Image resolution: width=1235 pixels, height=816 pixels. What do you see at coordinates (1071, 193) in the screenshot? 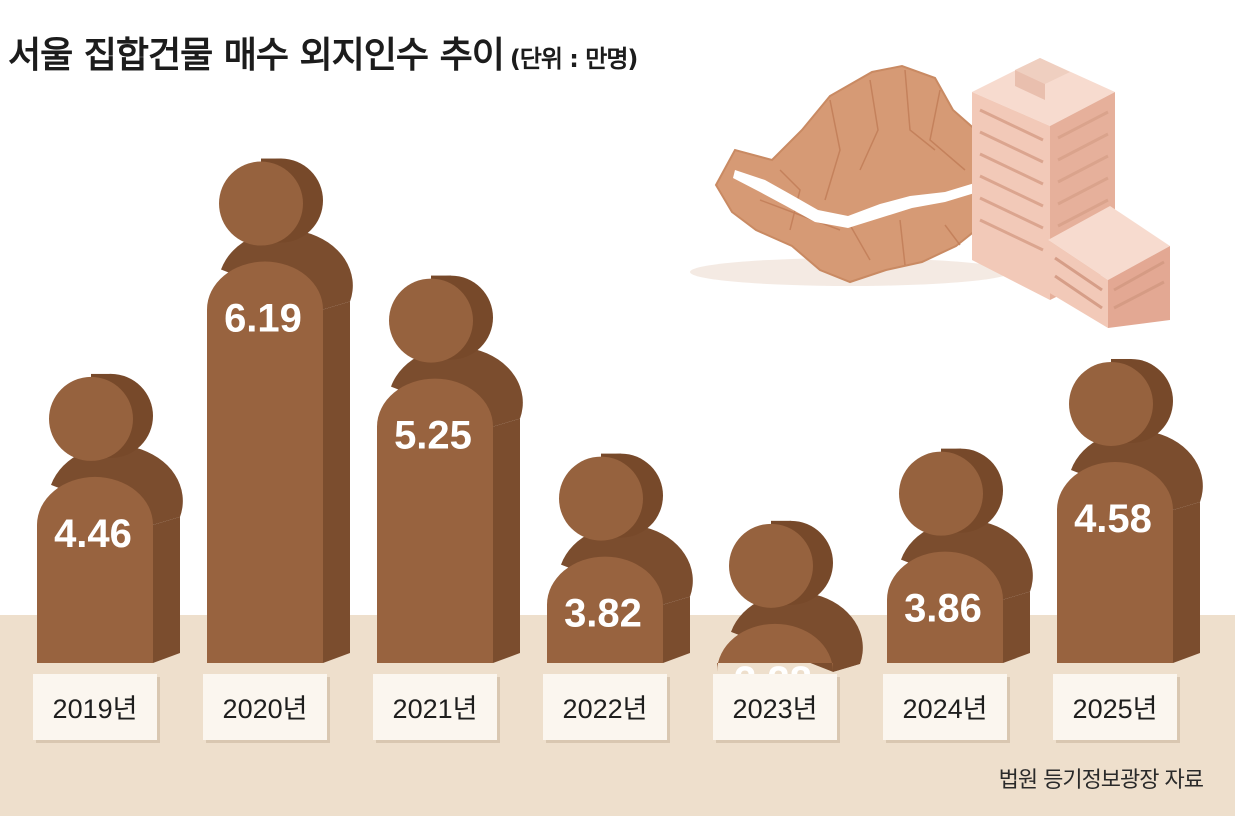
I see `building-illustration` at bounding box center [1071, 193].